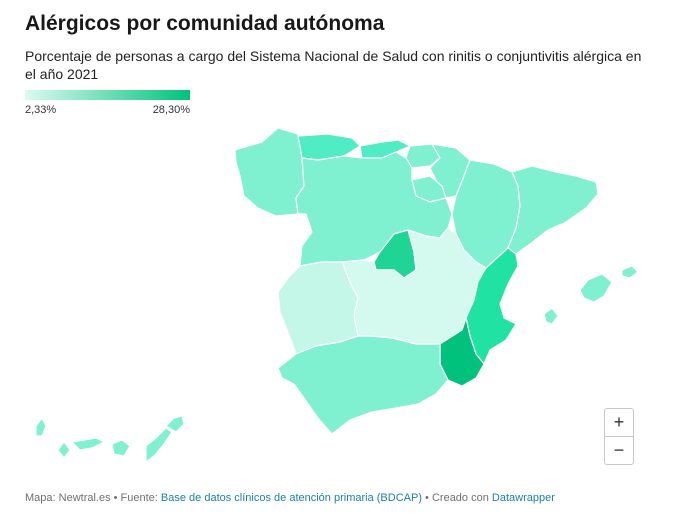  I want to click on zoom-controls: + −, so click(619, 436).